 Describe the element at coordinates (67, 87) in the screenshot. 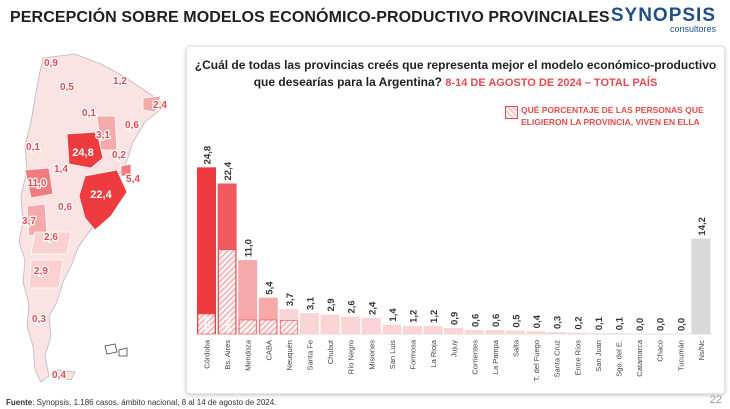

I see `map-region-label: 0,5` at that location.